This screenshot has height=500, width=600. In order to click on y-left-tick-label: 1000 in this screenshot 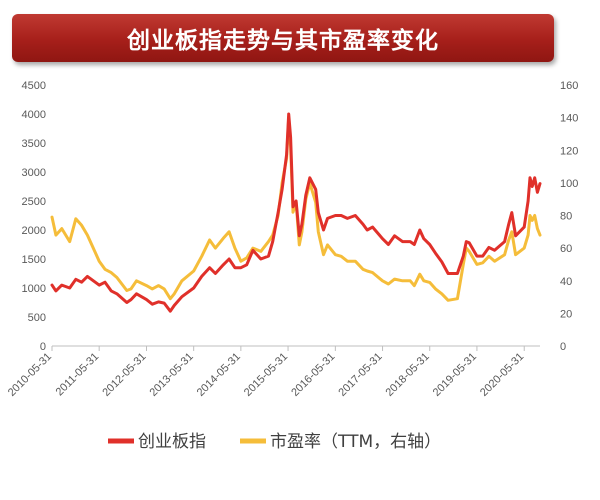, I will do `click(34, 289)`.